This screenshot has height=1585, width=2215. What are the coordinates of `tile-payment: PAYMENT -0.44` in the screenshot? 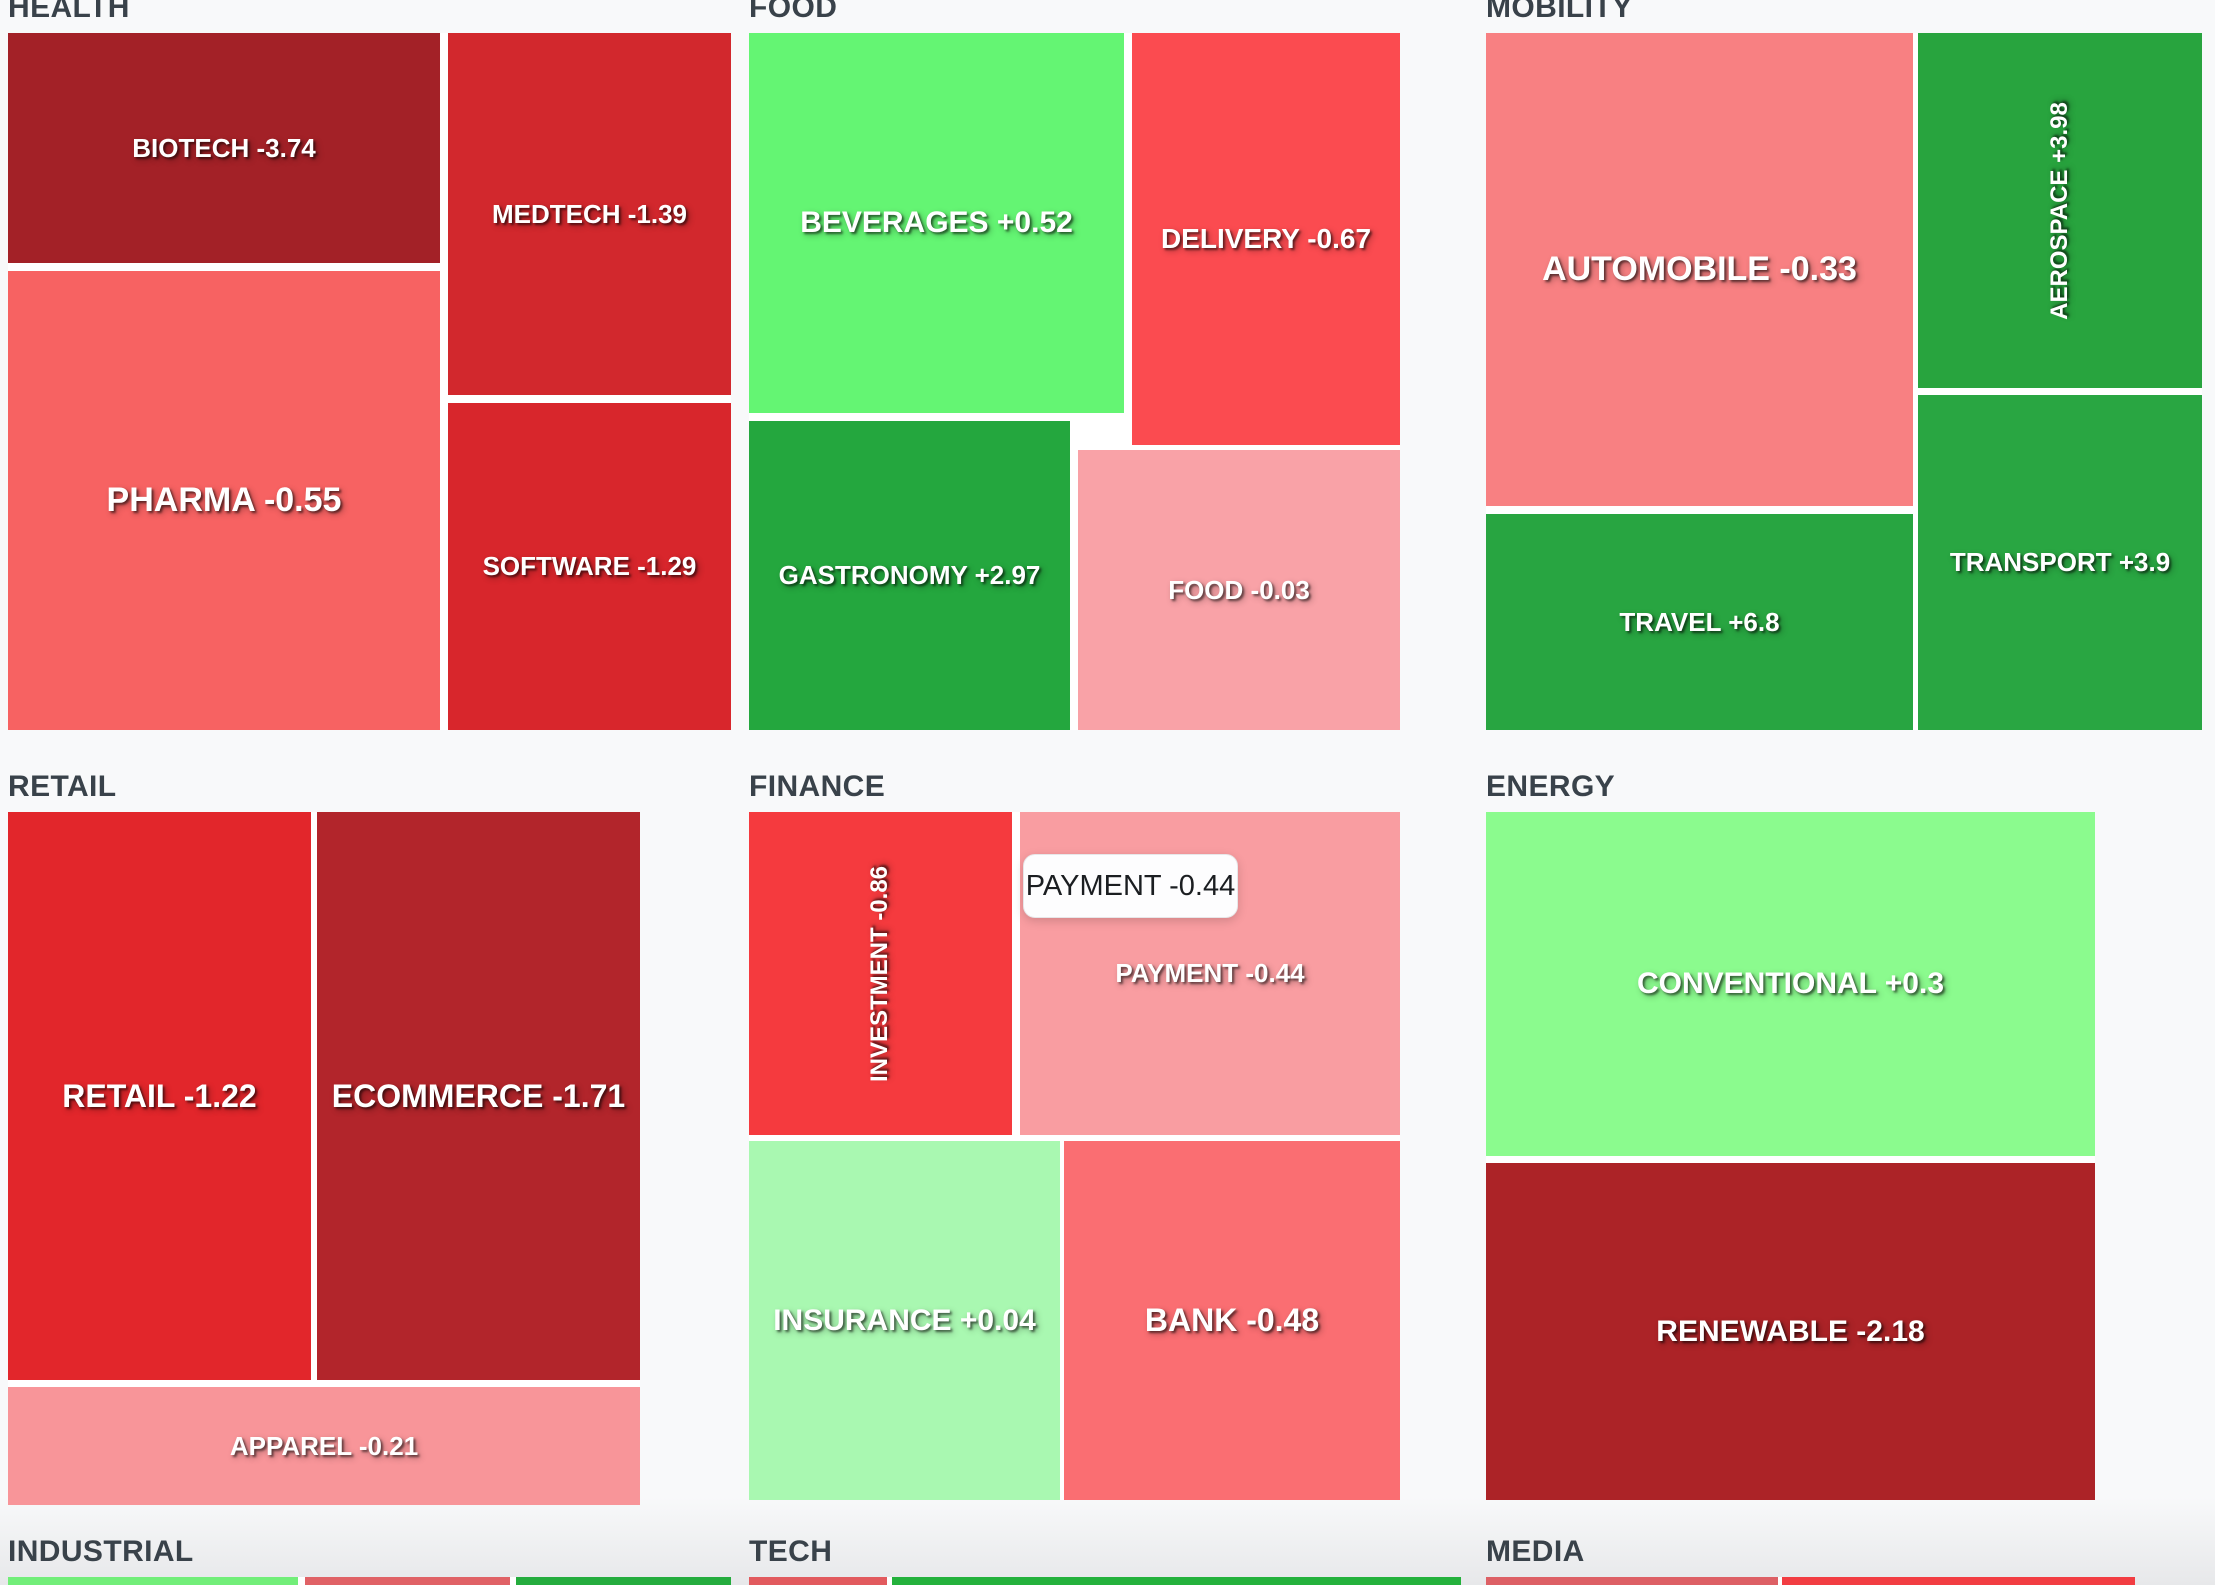 It's located at (1210, 973).